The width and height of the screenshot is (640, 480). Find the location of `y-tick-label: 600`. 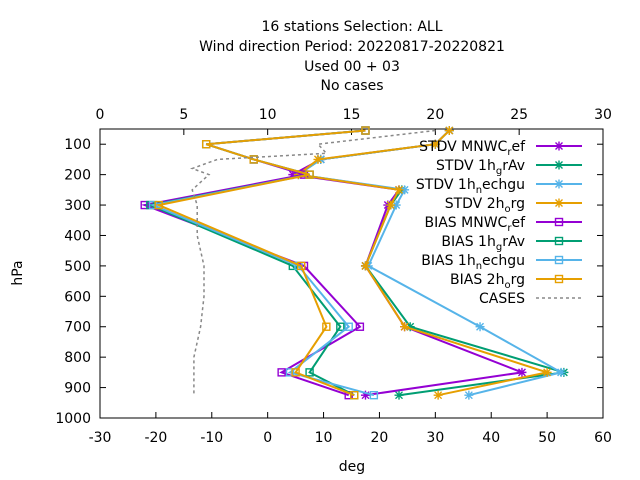

y-tick-label: 600 is located at coordinates (77, 297).